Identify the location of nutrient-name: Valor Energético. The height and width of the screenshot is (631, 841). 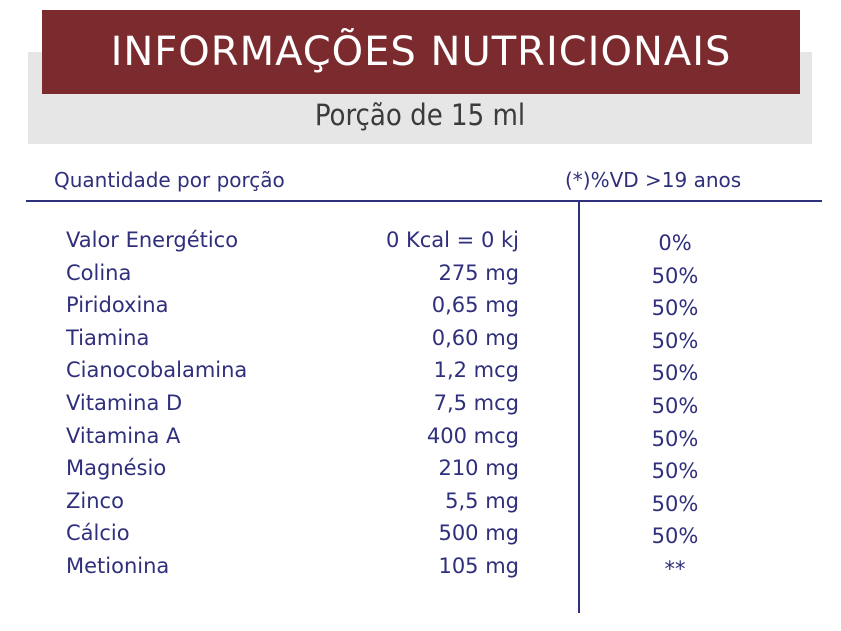
(152, 240).